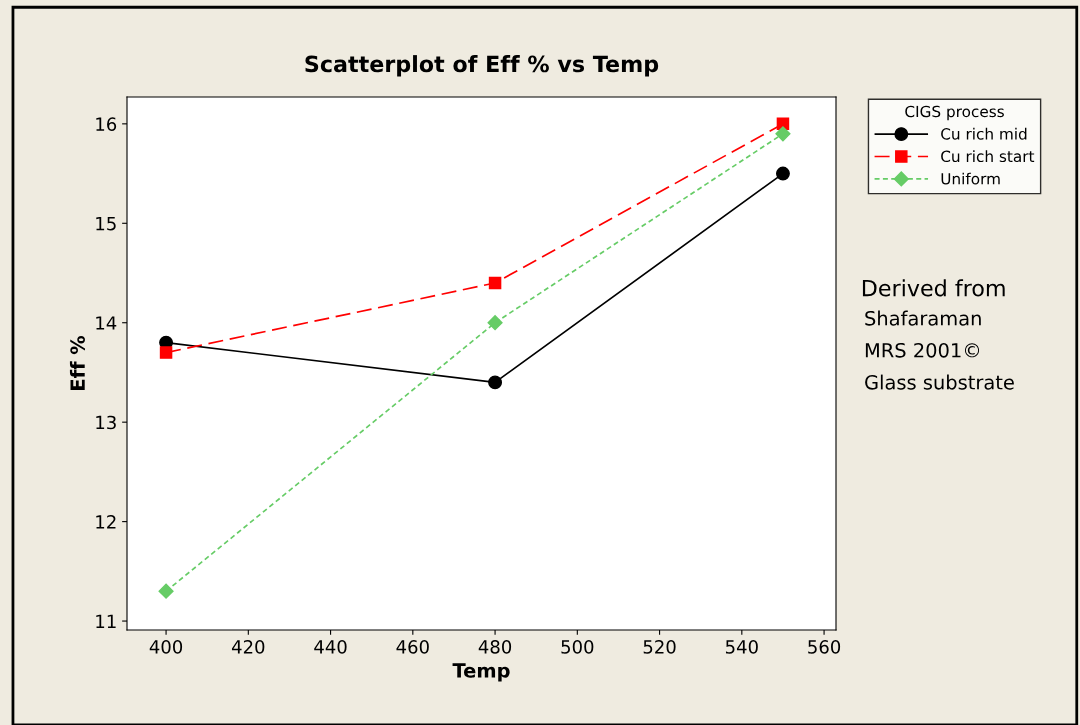 The height and width of the screenshot is (725, 1080). What do you see at coordinates (495, 647) in the screenshot?
I see `x-tick-label: 480` at bounding box center [495, 647].